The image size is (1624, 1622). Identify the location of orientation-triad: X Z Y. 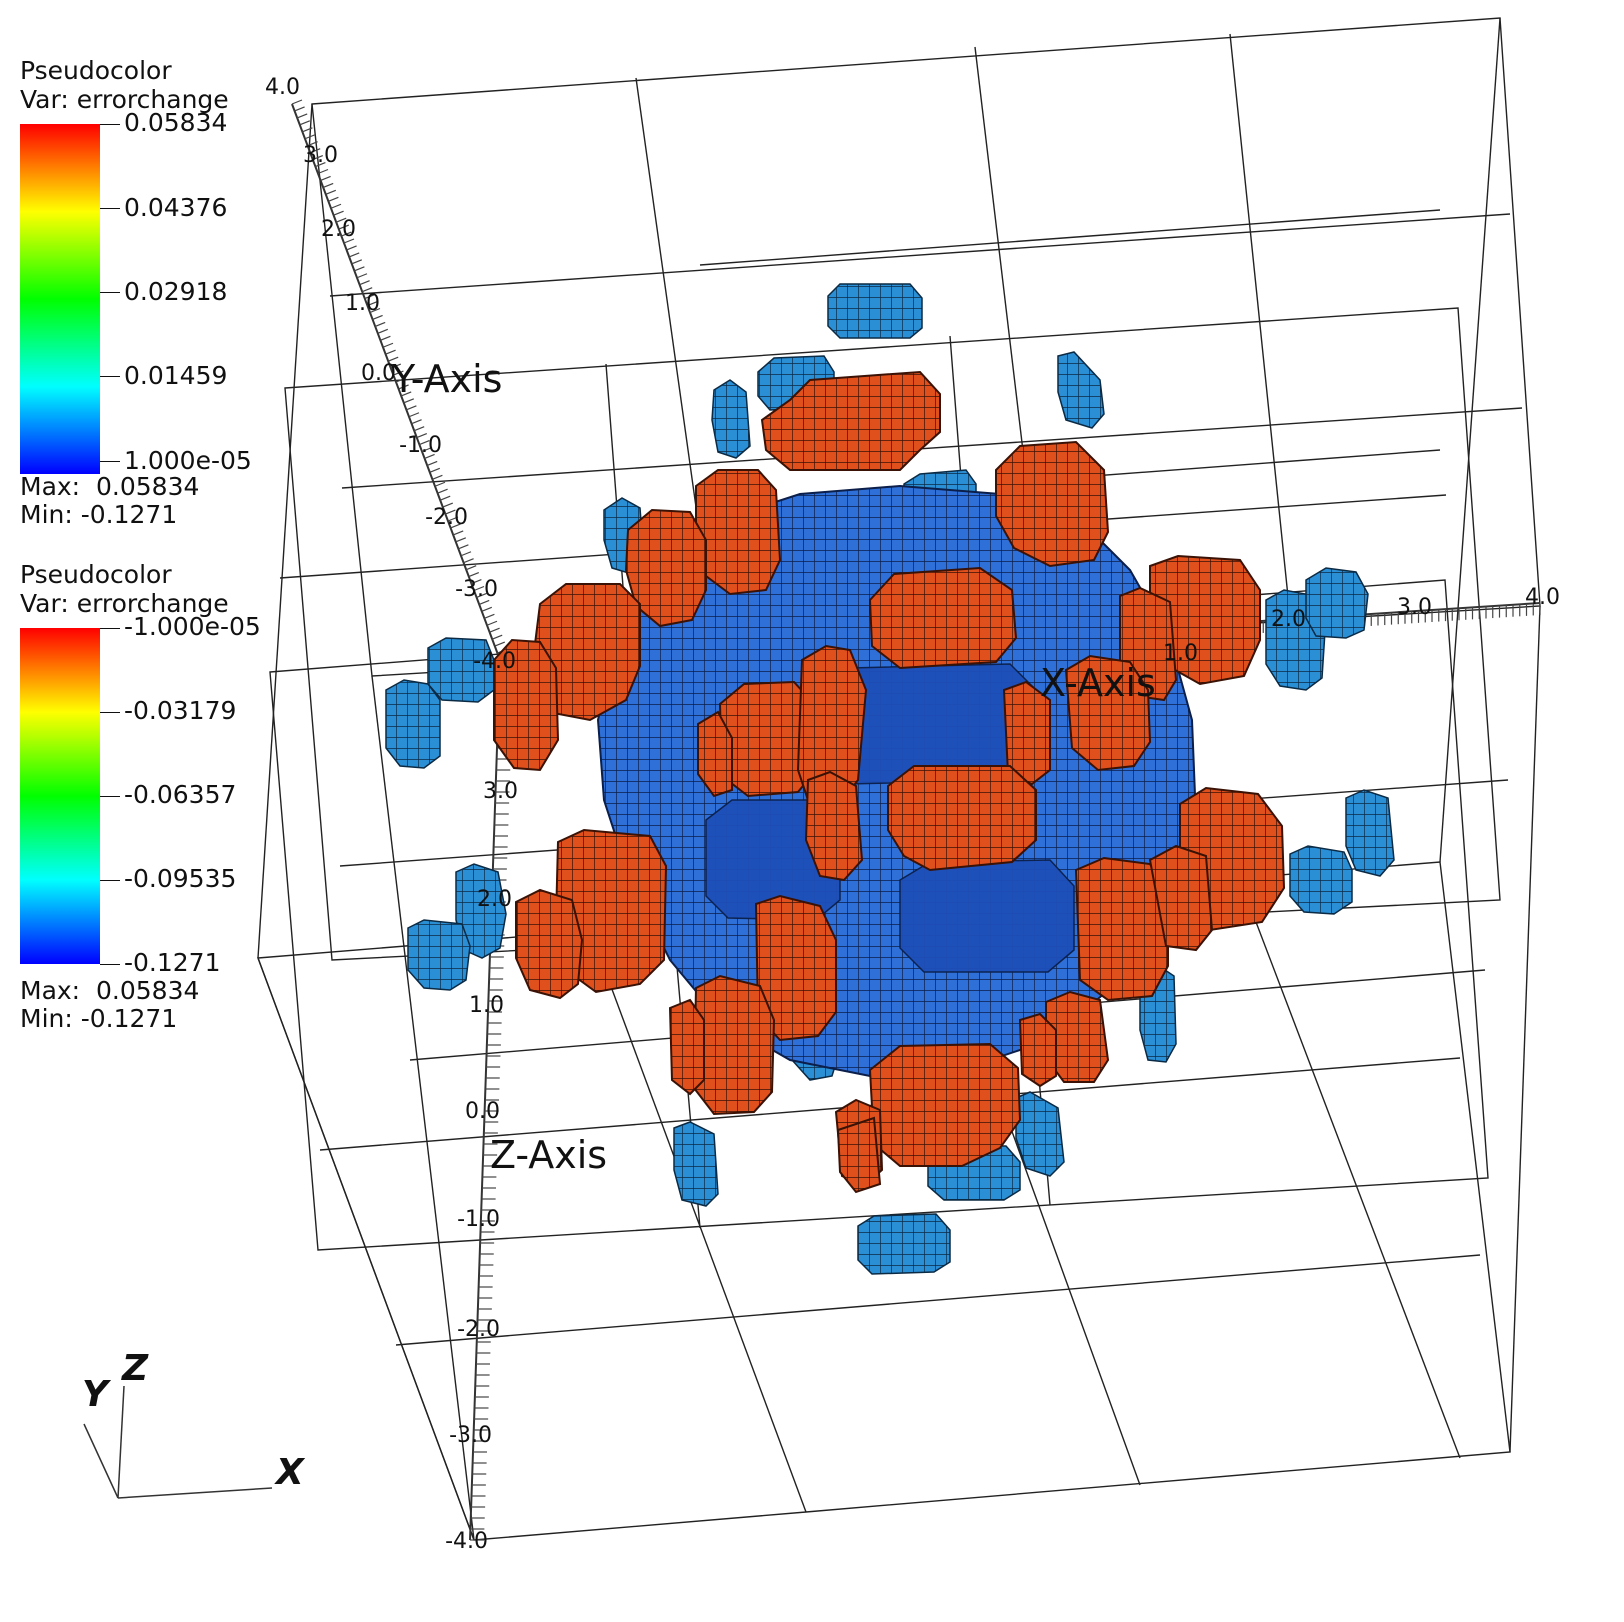
(194, 1423).